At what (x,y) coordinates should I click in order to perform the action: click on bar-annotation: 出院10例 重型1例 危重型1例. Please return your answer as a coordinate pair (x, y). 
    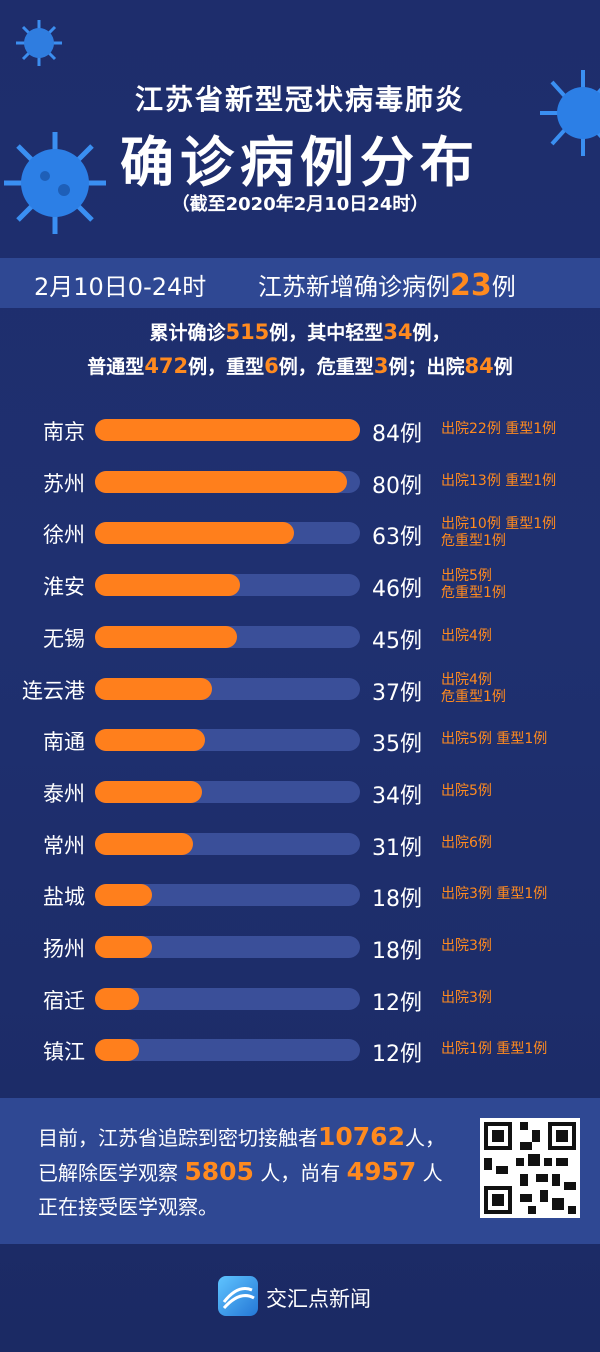
    Looking at the image, I should click on (498, 533).